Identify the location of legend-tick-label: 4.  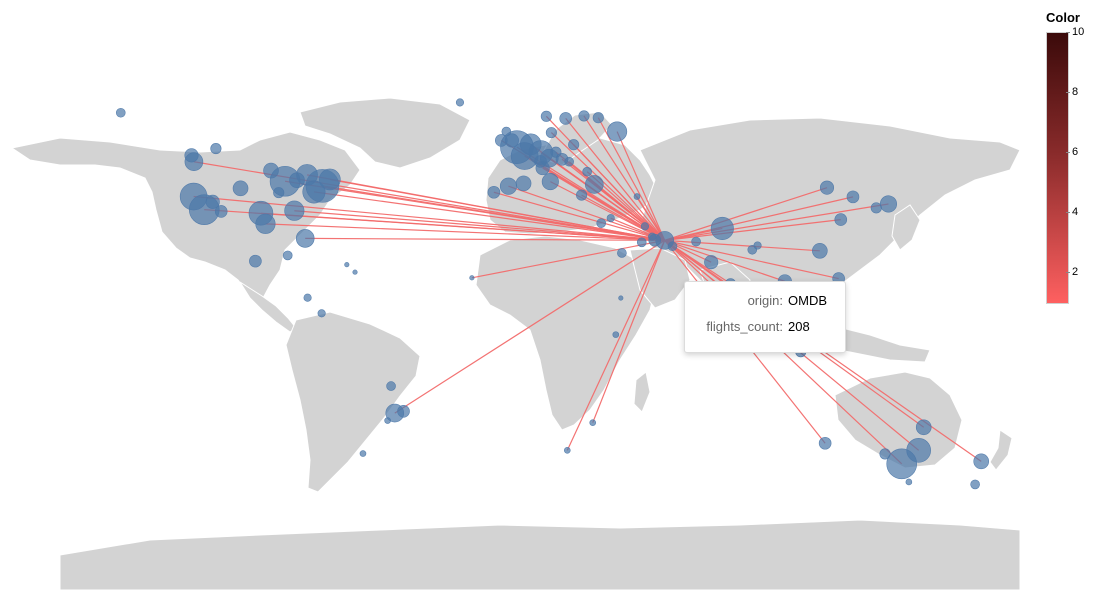
(1075, 212).